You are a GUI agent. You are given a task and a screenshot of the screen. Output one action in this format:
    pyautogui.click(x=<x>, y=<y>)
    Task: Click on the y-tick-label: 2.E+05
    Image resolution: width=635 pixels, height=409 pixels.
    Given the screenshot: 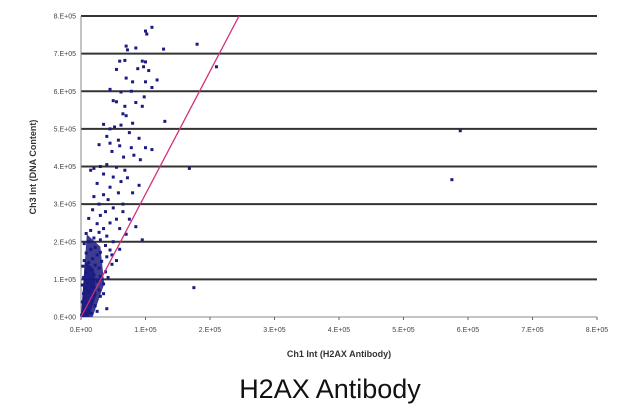 What is the action you would take?
    pyautogui.click(x=65, y=242)
    